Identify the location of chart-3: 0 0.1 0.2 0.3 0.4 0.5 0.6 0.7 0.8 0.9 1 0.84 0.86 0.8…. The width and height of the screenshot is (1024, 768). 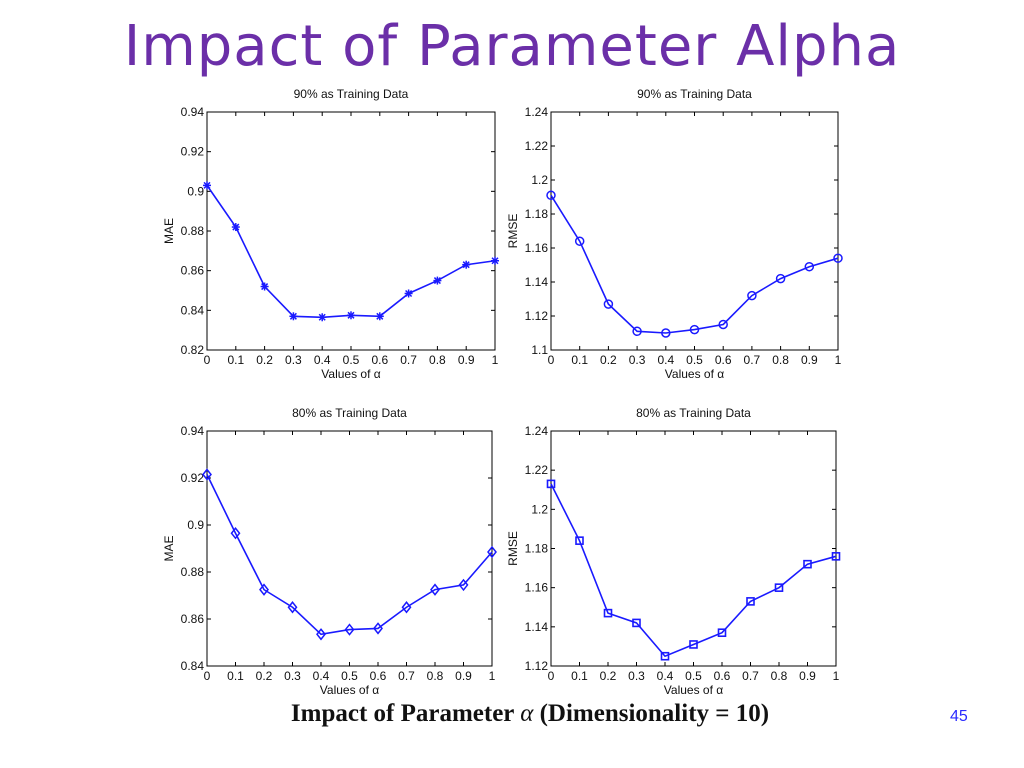
(329, 551).